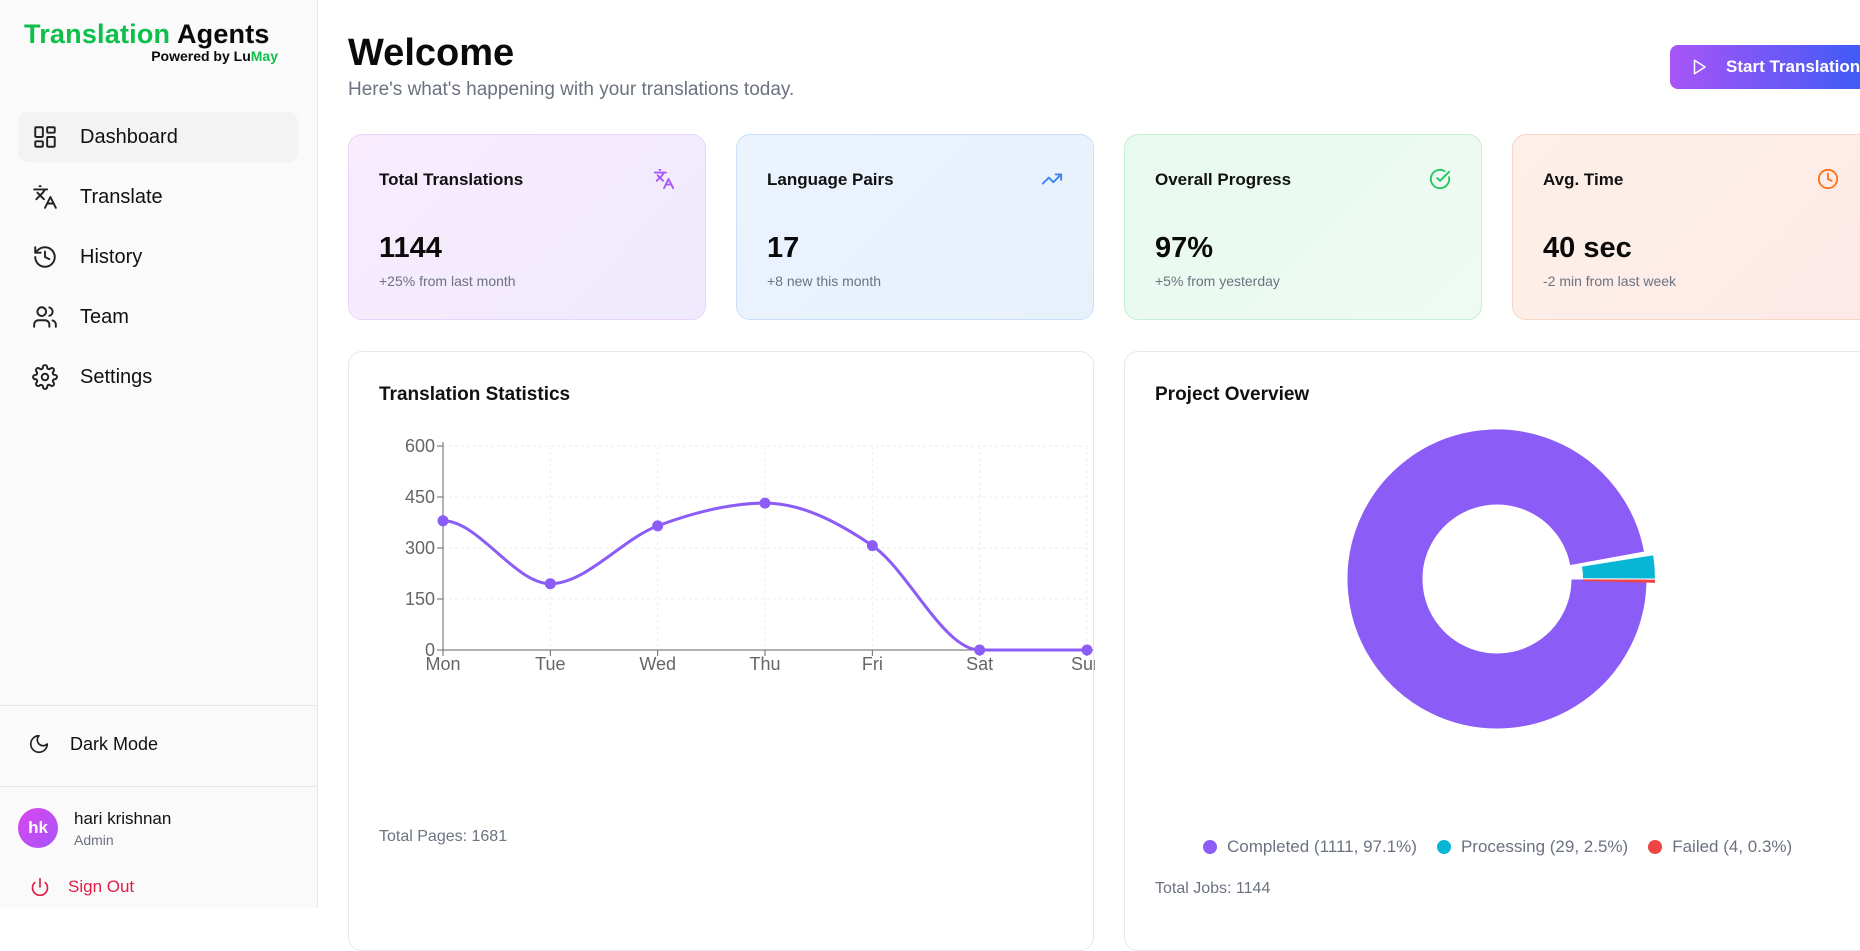  I want to click on sidebar-item-translate: Translate, so click(158, 197).